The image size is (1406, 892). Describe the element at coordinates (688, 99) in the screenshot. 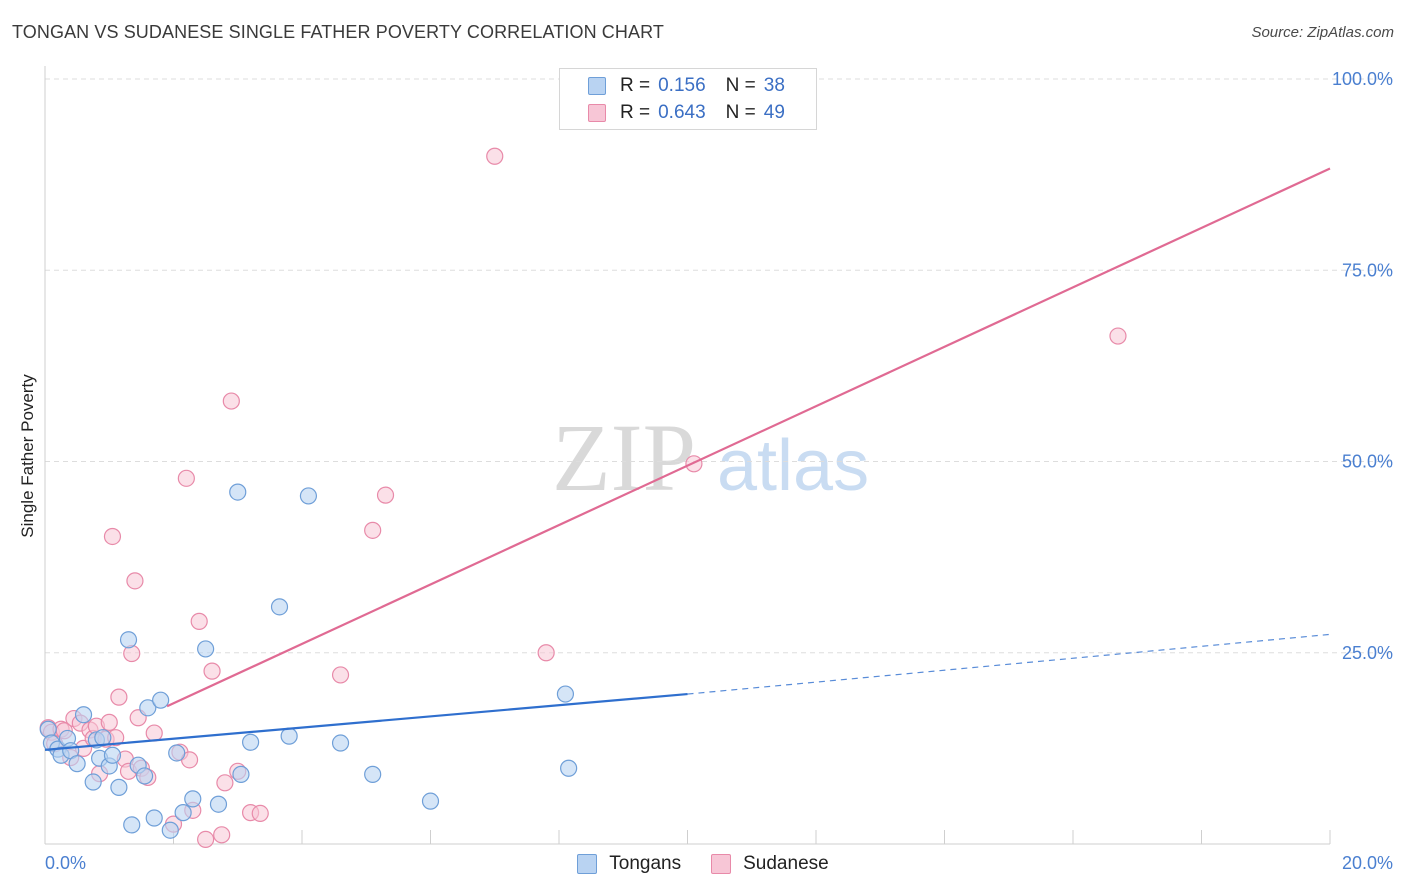

I see `stats-legend: R = 0.156 N = 38 R = 0.643 N = 49` at that location.